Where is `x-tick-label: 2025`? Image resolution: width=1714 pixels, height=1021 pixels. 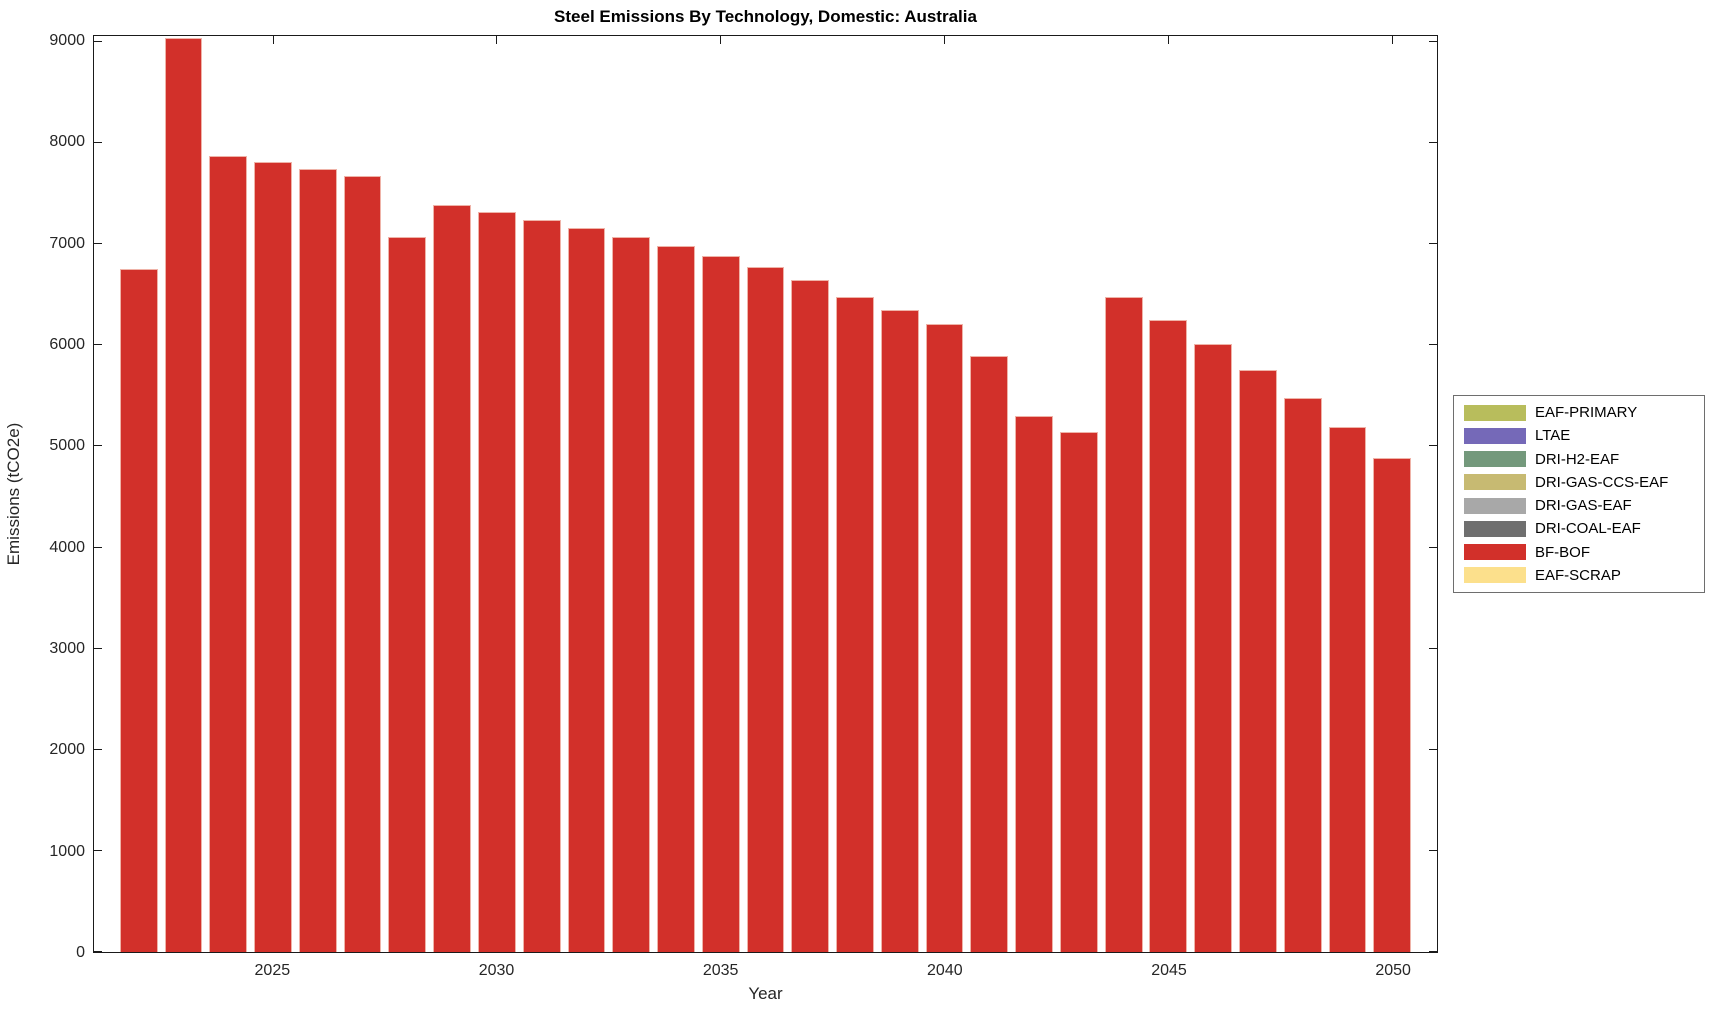
x-tick-label: 2025 is located at coordinates (272, 970).